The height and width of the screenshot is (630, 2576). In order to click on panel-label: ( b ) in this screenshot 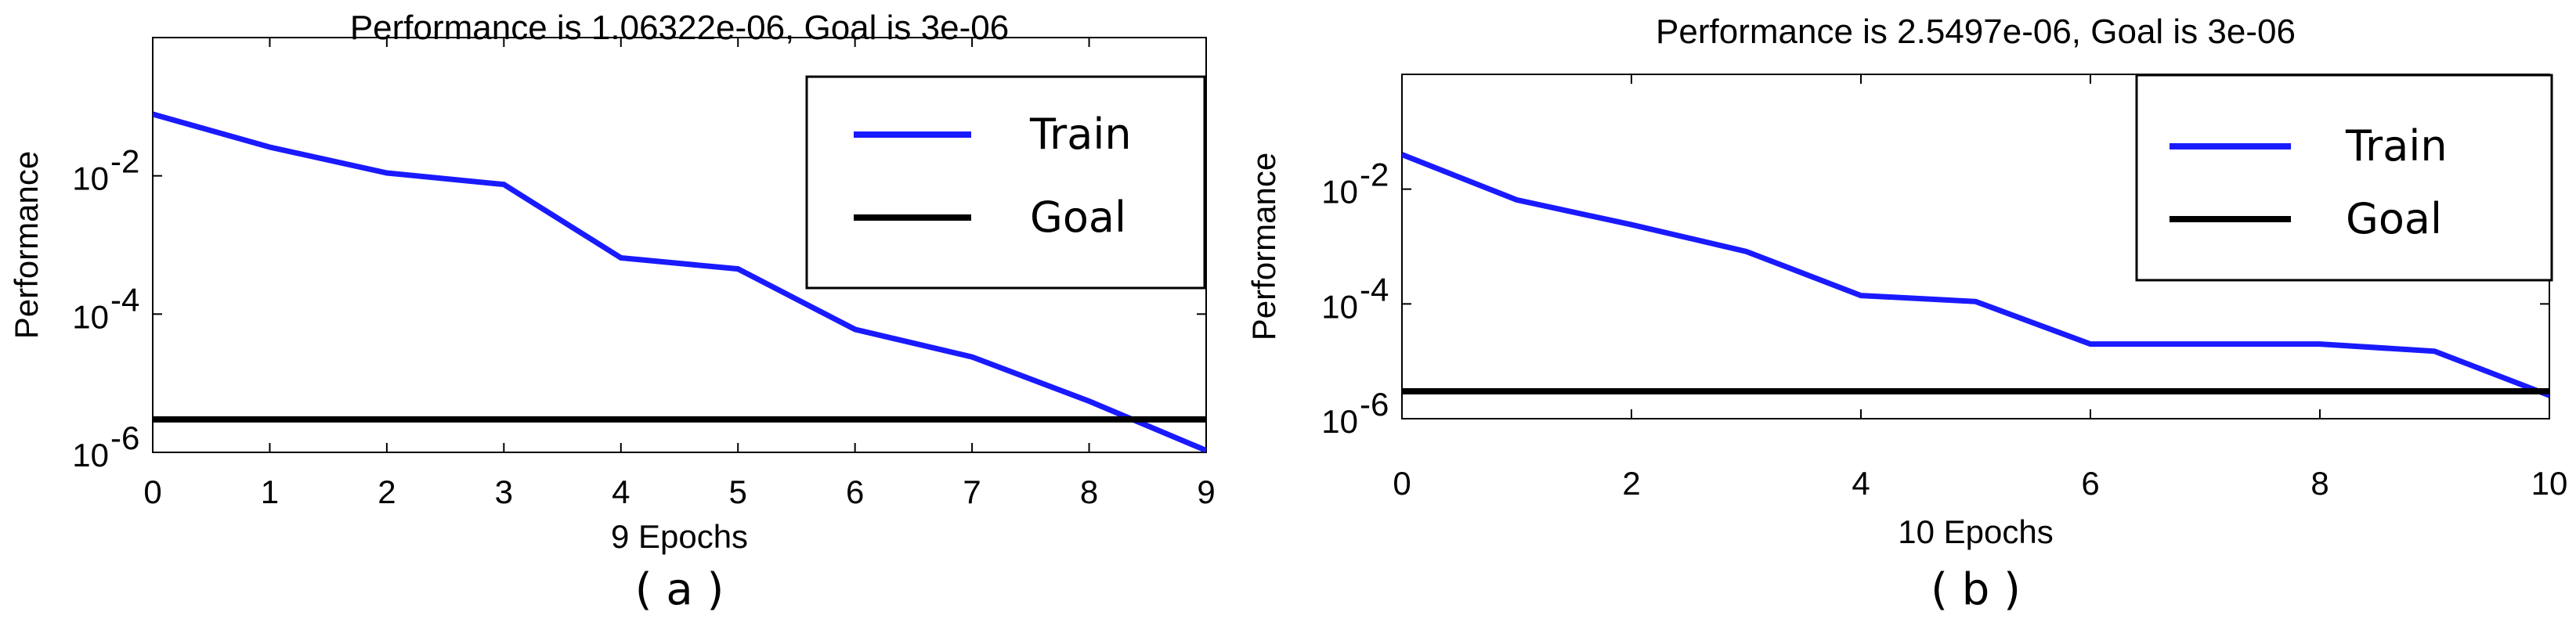, I will do `click(1976, 589)`.